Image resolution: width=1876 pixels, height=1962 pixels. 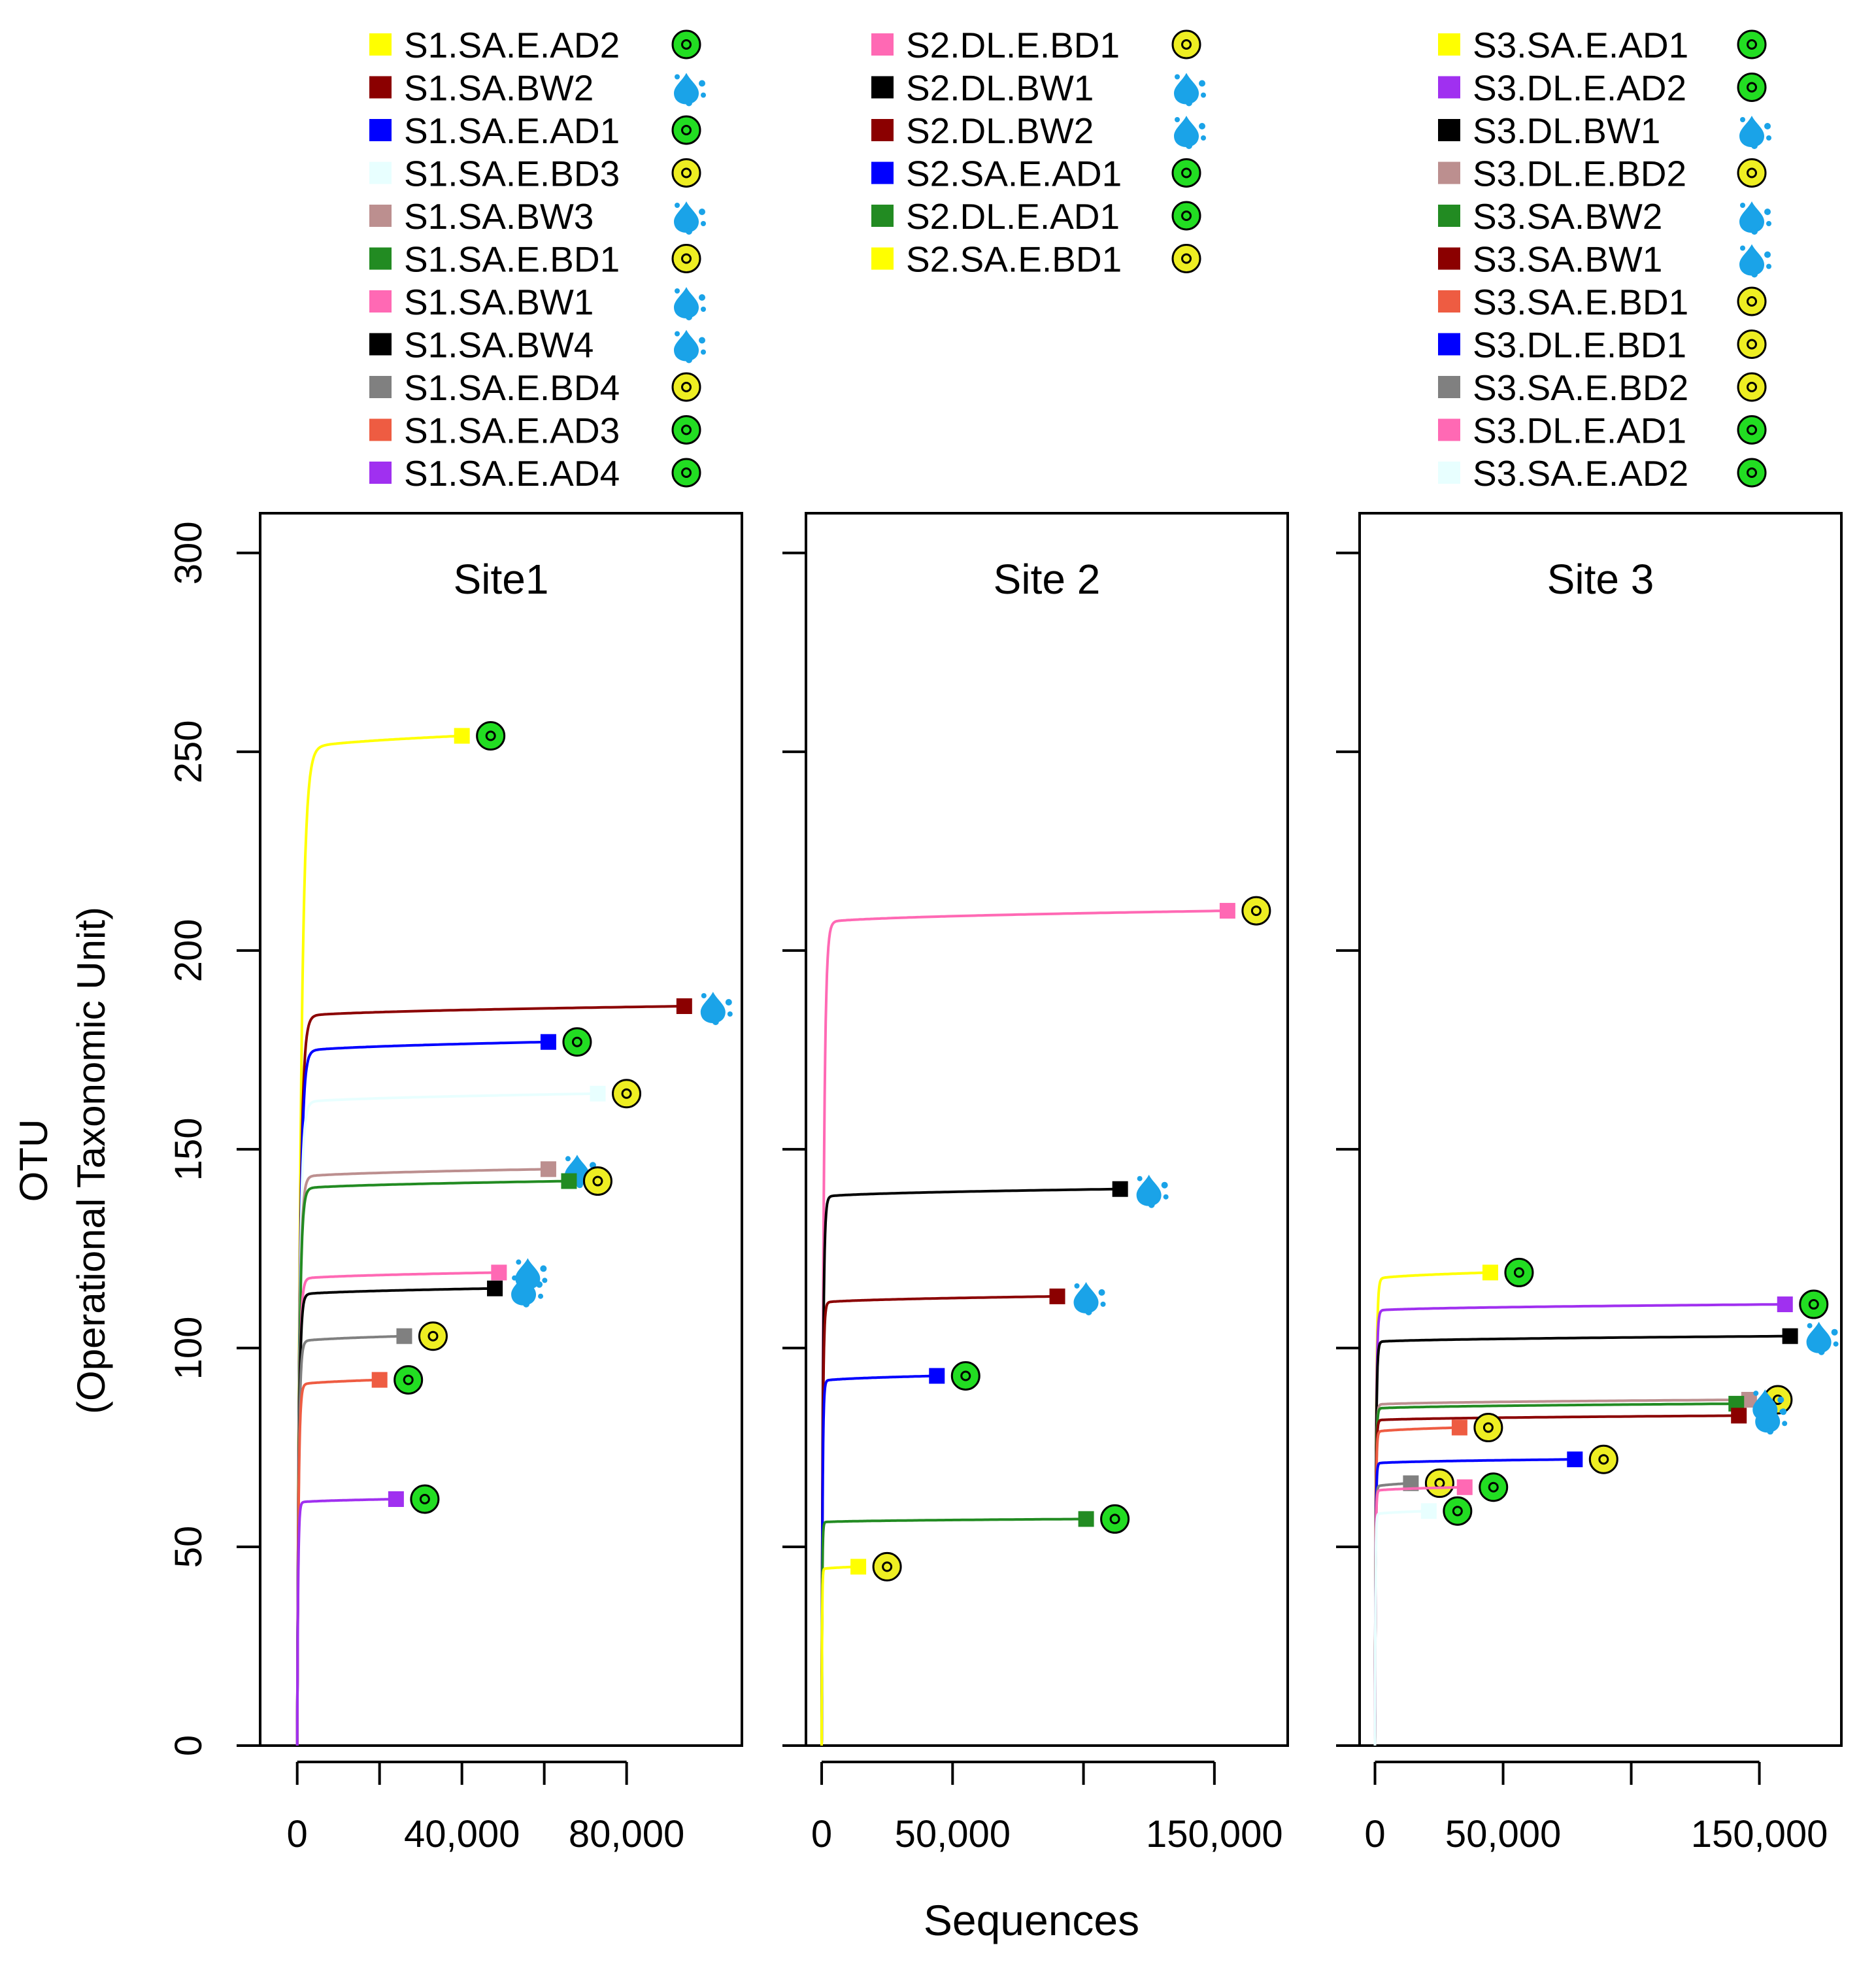 What do you see at coordinates (1014, 174) in the screenshot?
I see `legend-label: S2.SA.E.AD1` at bounding box center [1014, 174].